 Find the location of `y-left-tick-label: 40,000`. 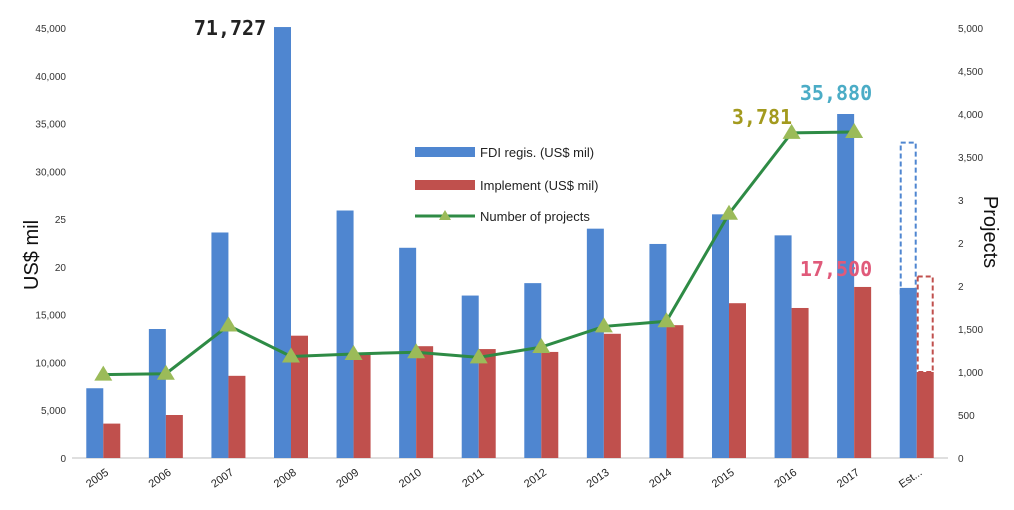

y-left-tick-label: 40,000 is located at coordinates (50, 77).